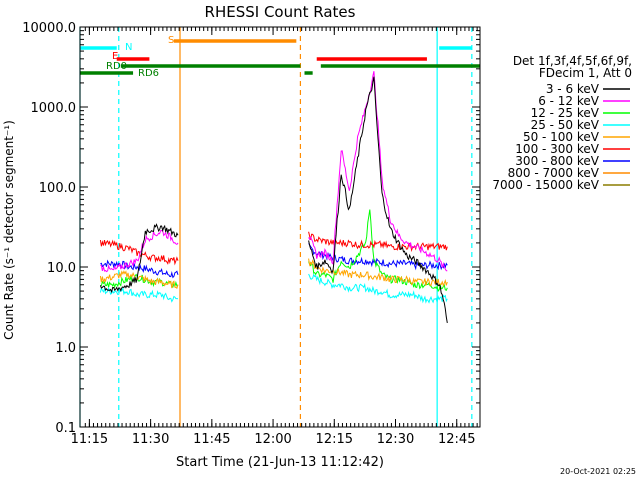 The width and height of the screenshot is (640, 480). Describe the element at coordinates (54, 108) in the screenshot. I see `y-tick-label-4: 1000.0` at that location.